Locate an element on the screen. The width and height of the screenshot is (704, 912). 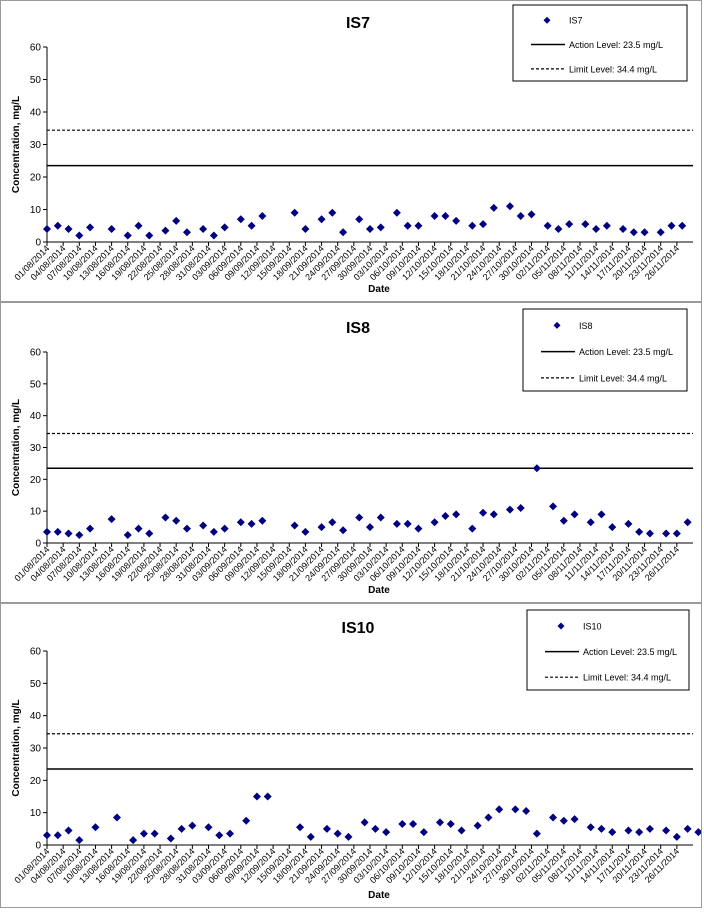
y-tick-label: 0 is located at coordinates (38, 243).